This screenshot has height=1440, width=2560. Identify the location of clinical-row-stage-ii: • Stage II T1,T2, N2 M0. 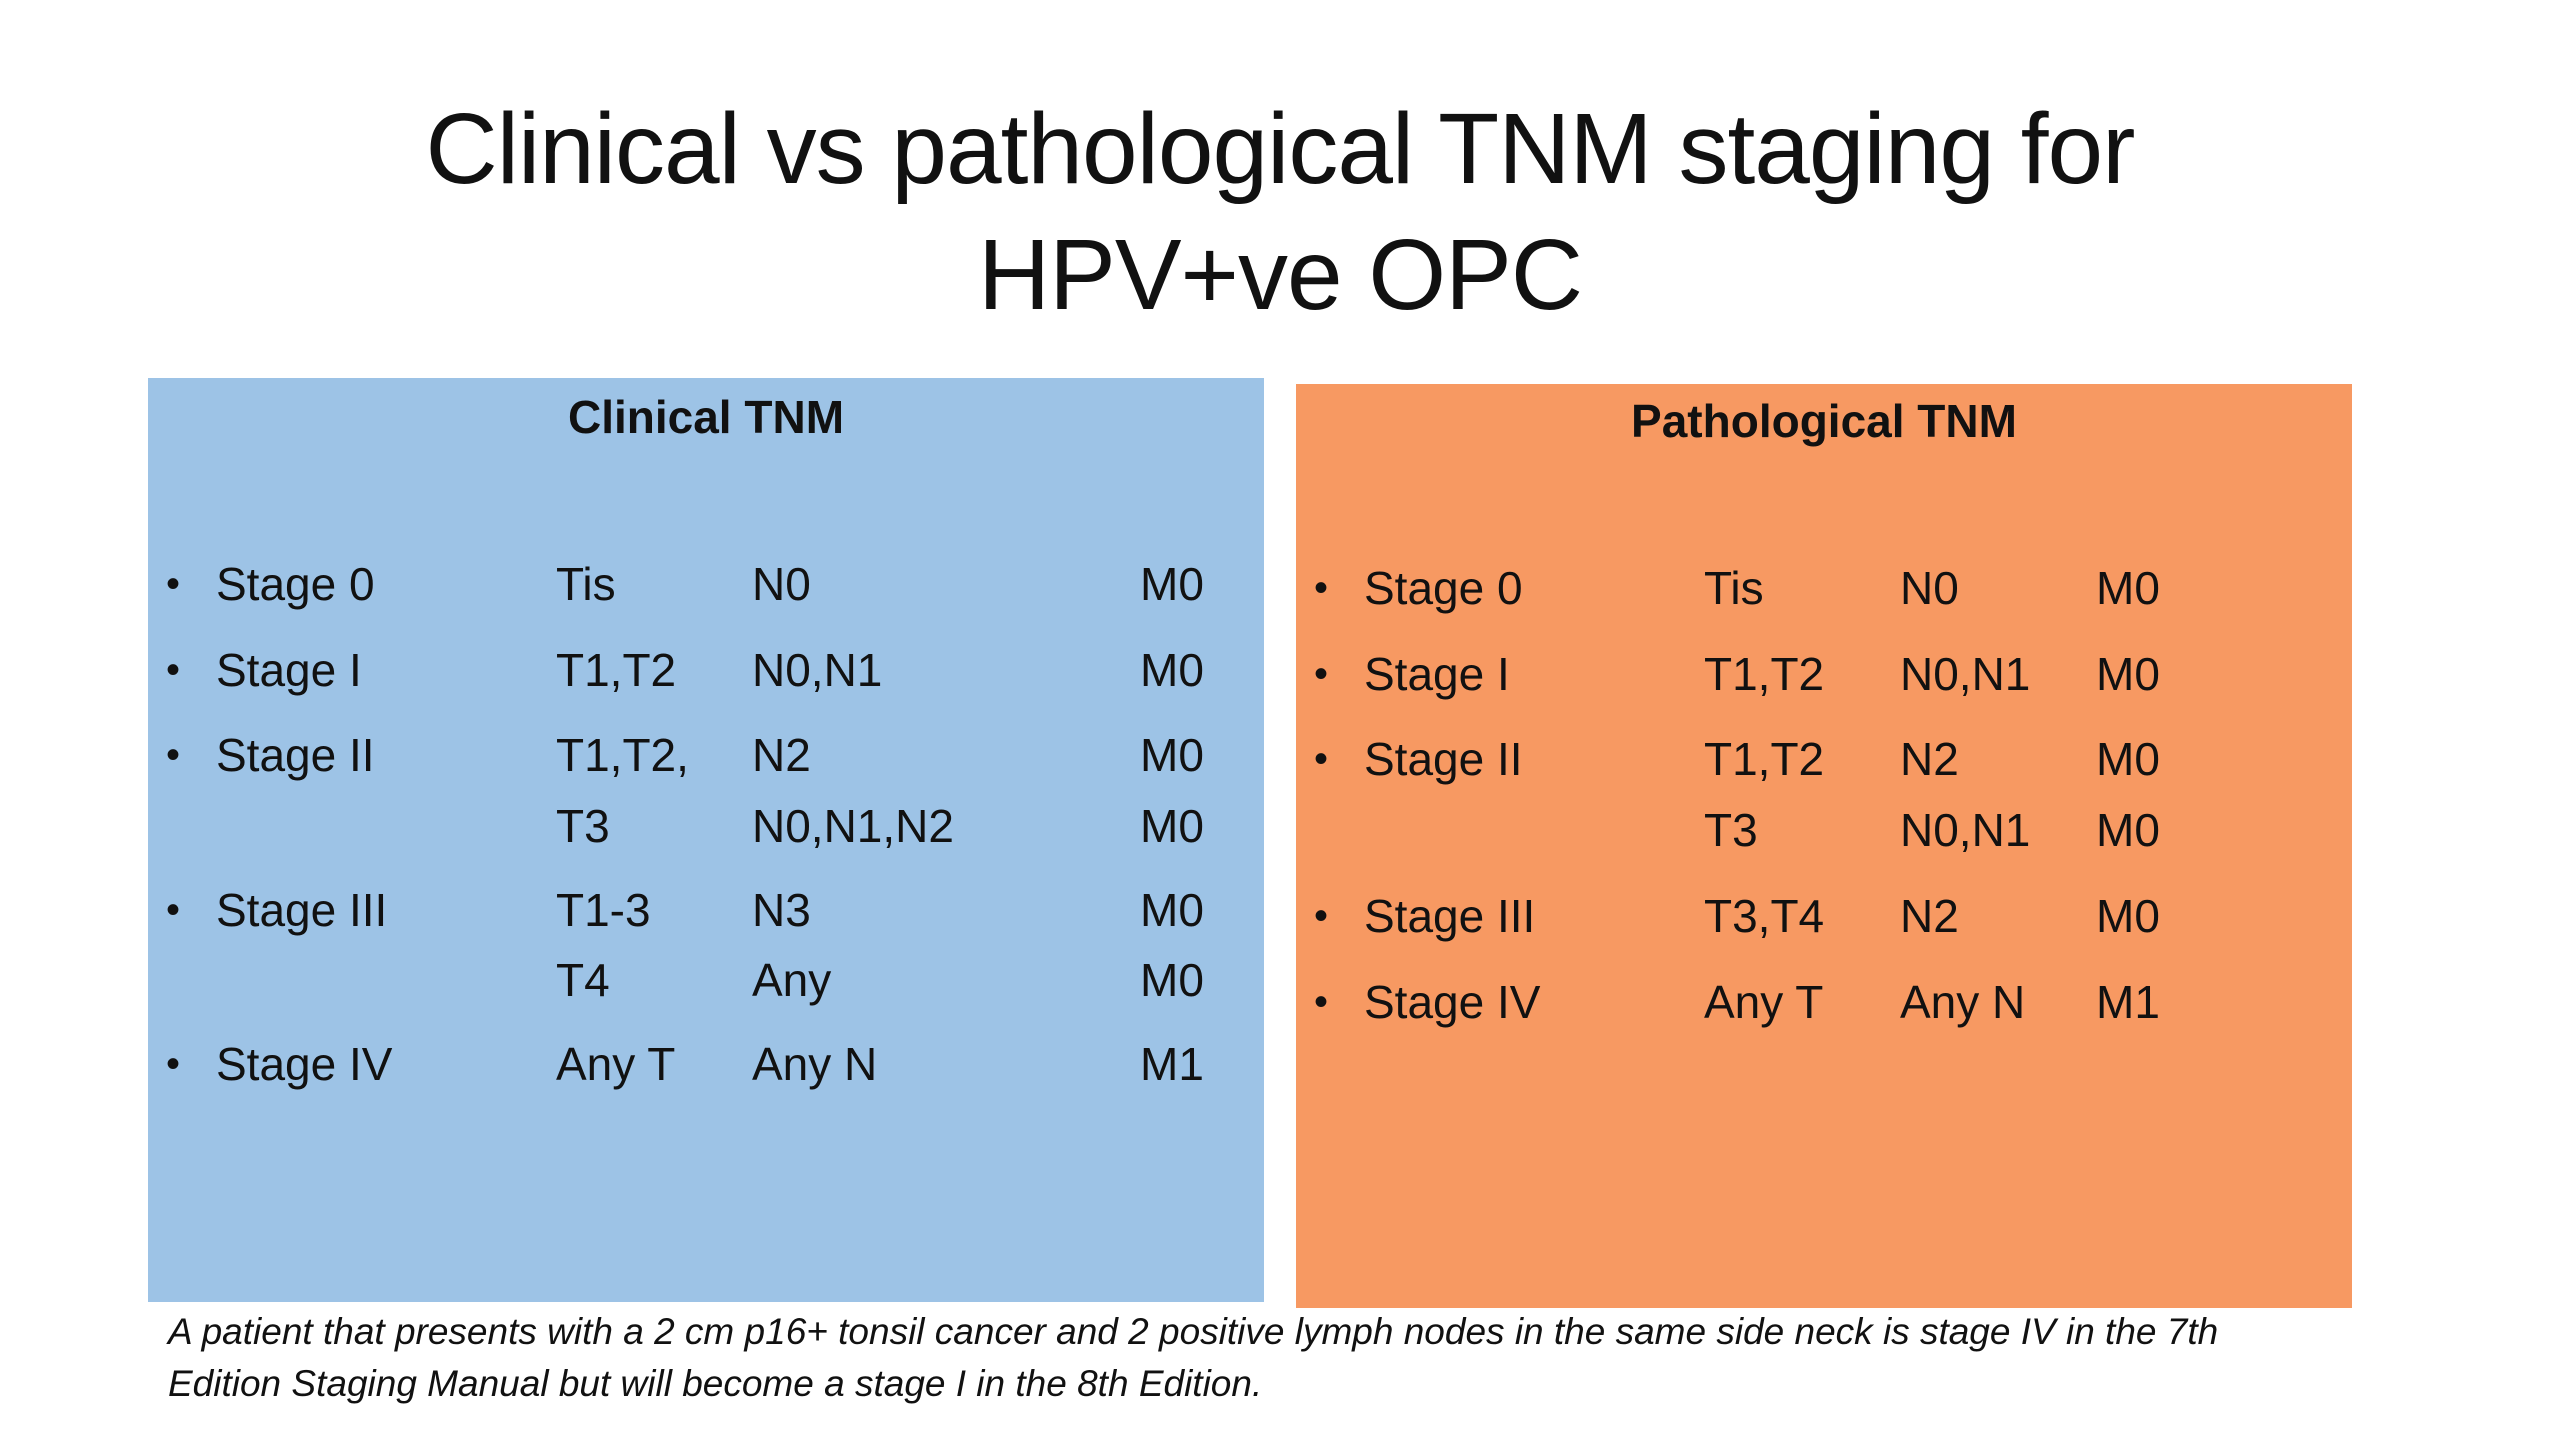
(706, 755).